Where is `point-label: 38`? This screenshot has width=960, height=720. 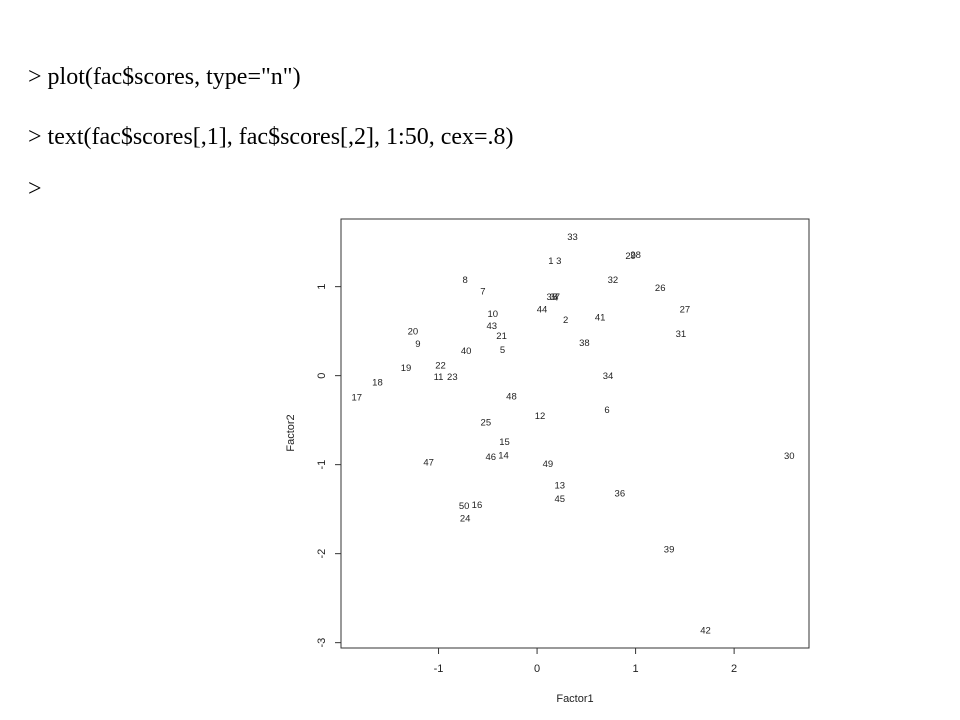 point-label: 38 is located at coordinates (584, 343).